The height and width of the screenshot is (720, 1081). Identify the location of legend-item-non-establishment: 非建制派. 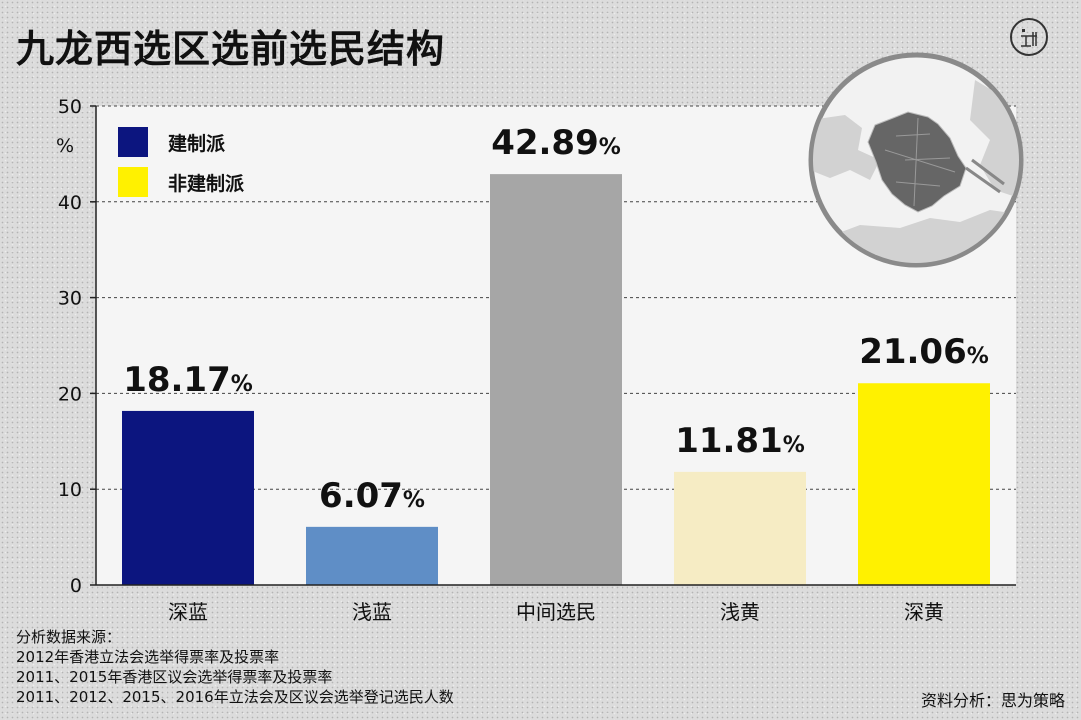
(181, 182).